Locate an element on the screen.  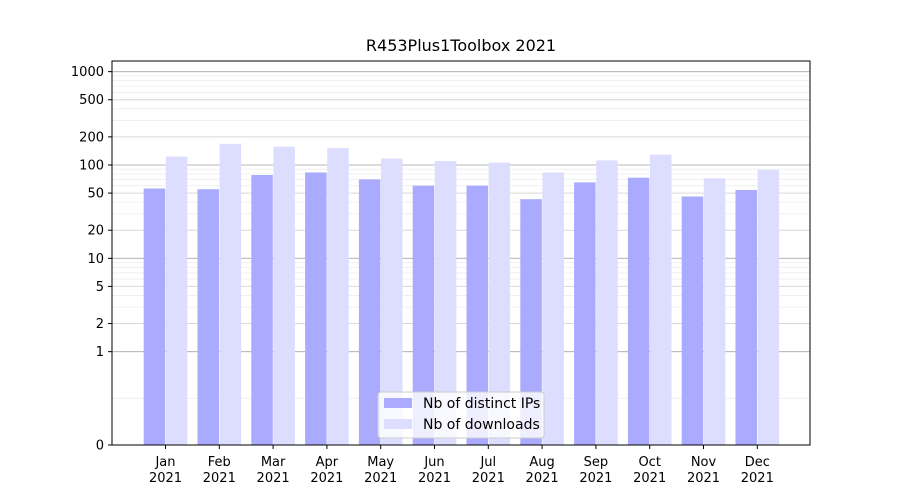
chart-title: R453Plus1Toolbox 2021 is located at coordinates (461, 45).